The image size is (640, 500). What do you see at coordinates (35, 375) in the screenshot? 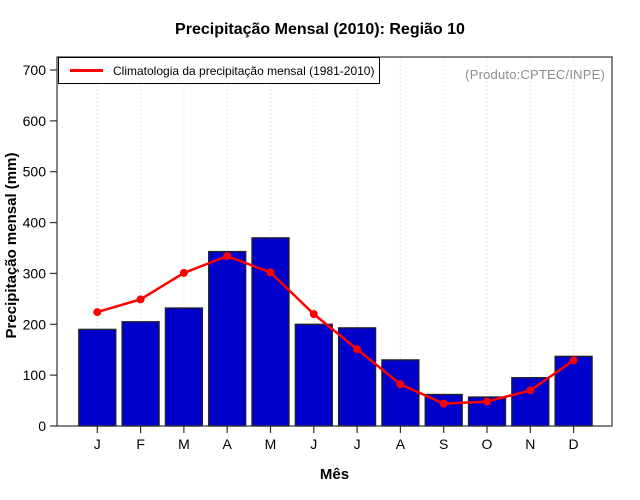
I see `y-tick-label-100: 100` at bounding box center [35, 375].